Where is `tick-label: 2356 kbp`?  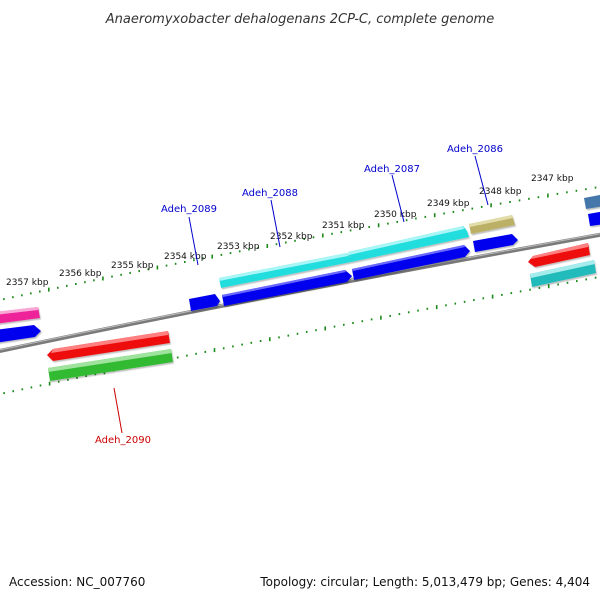
tick-label: 2356 kbp is located at coordinates (80, 274).